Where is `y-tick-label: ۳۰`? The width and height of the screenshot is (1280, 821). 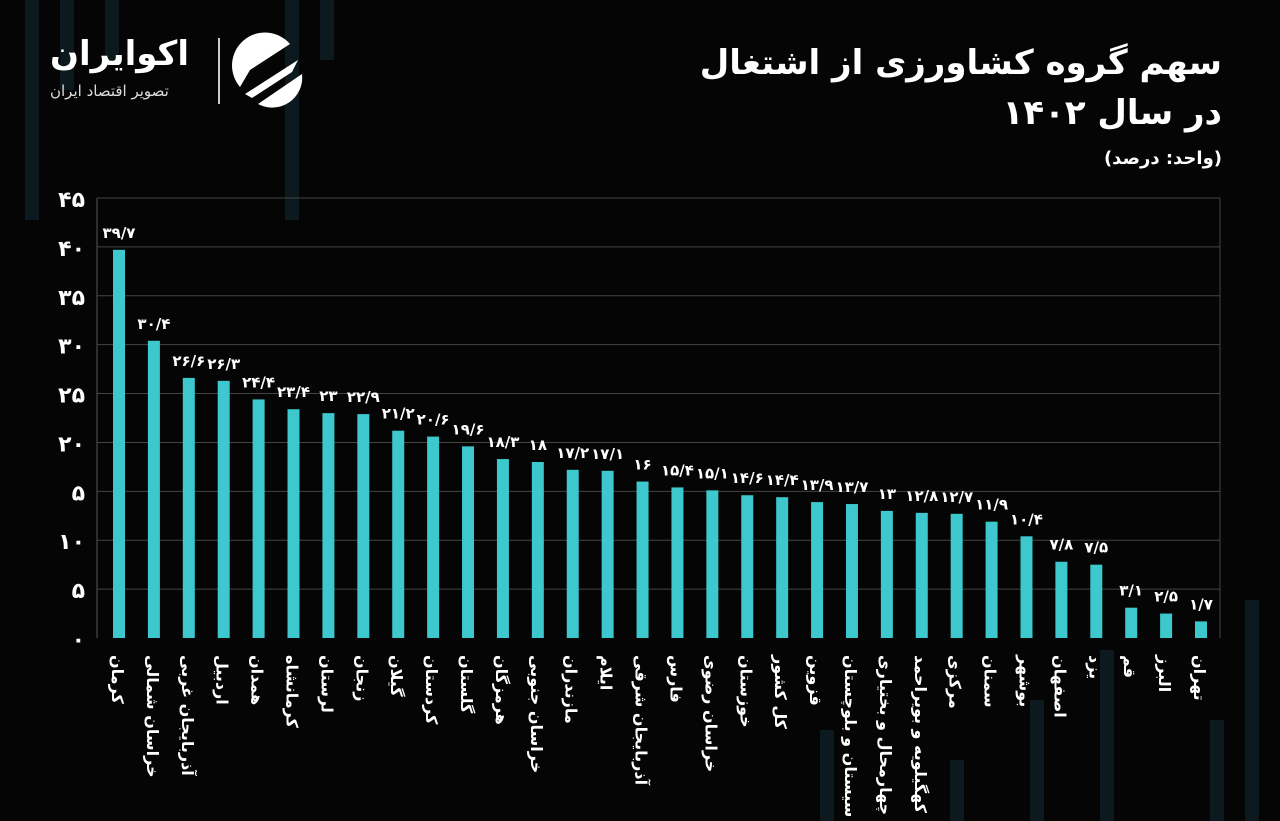 y-tick-label: ۳۰ is located at coordinates (71, 347).